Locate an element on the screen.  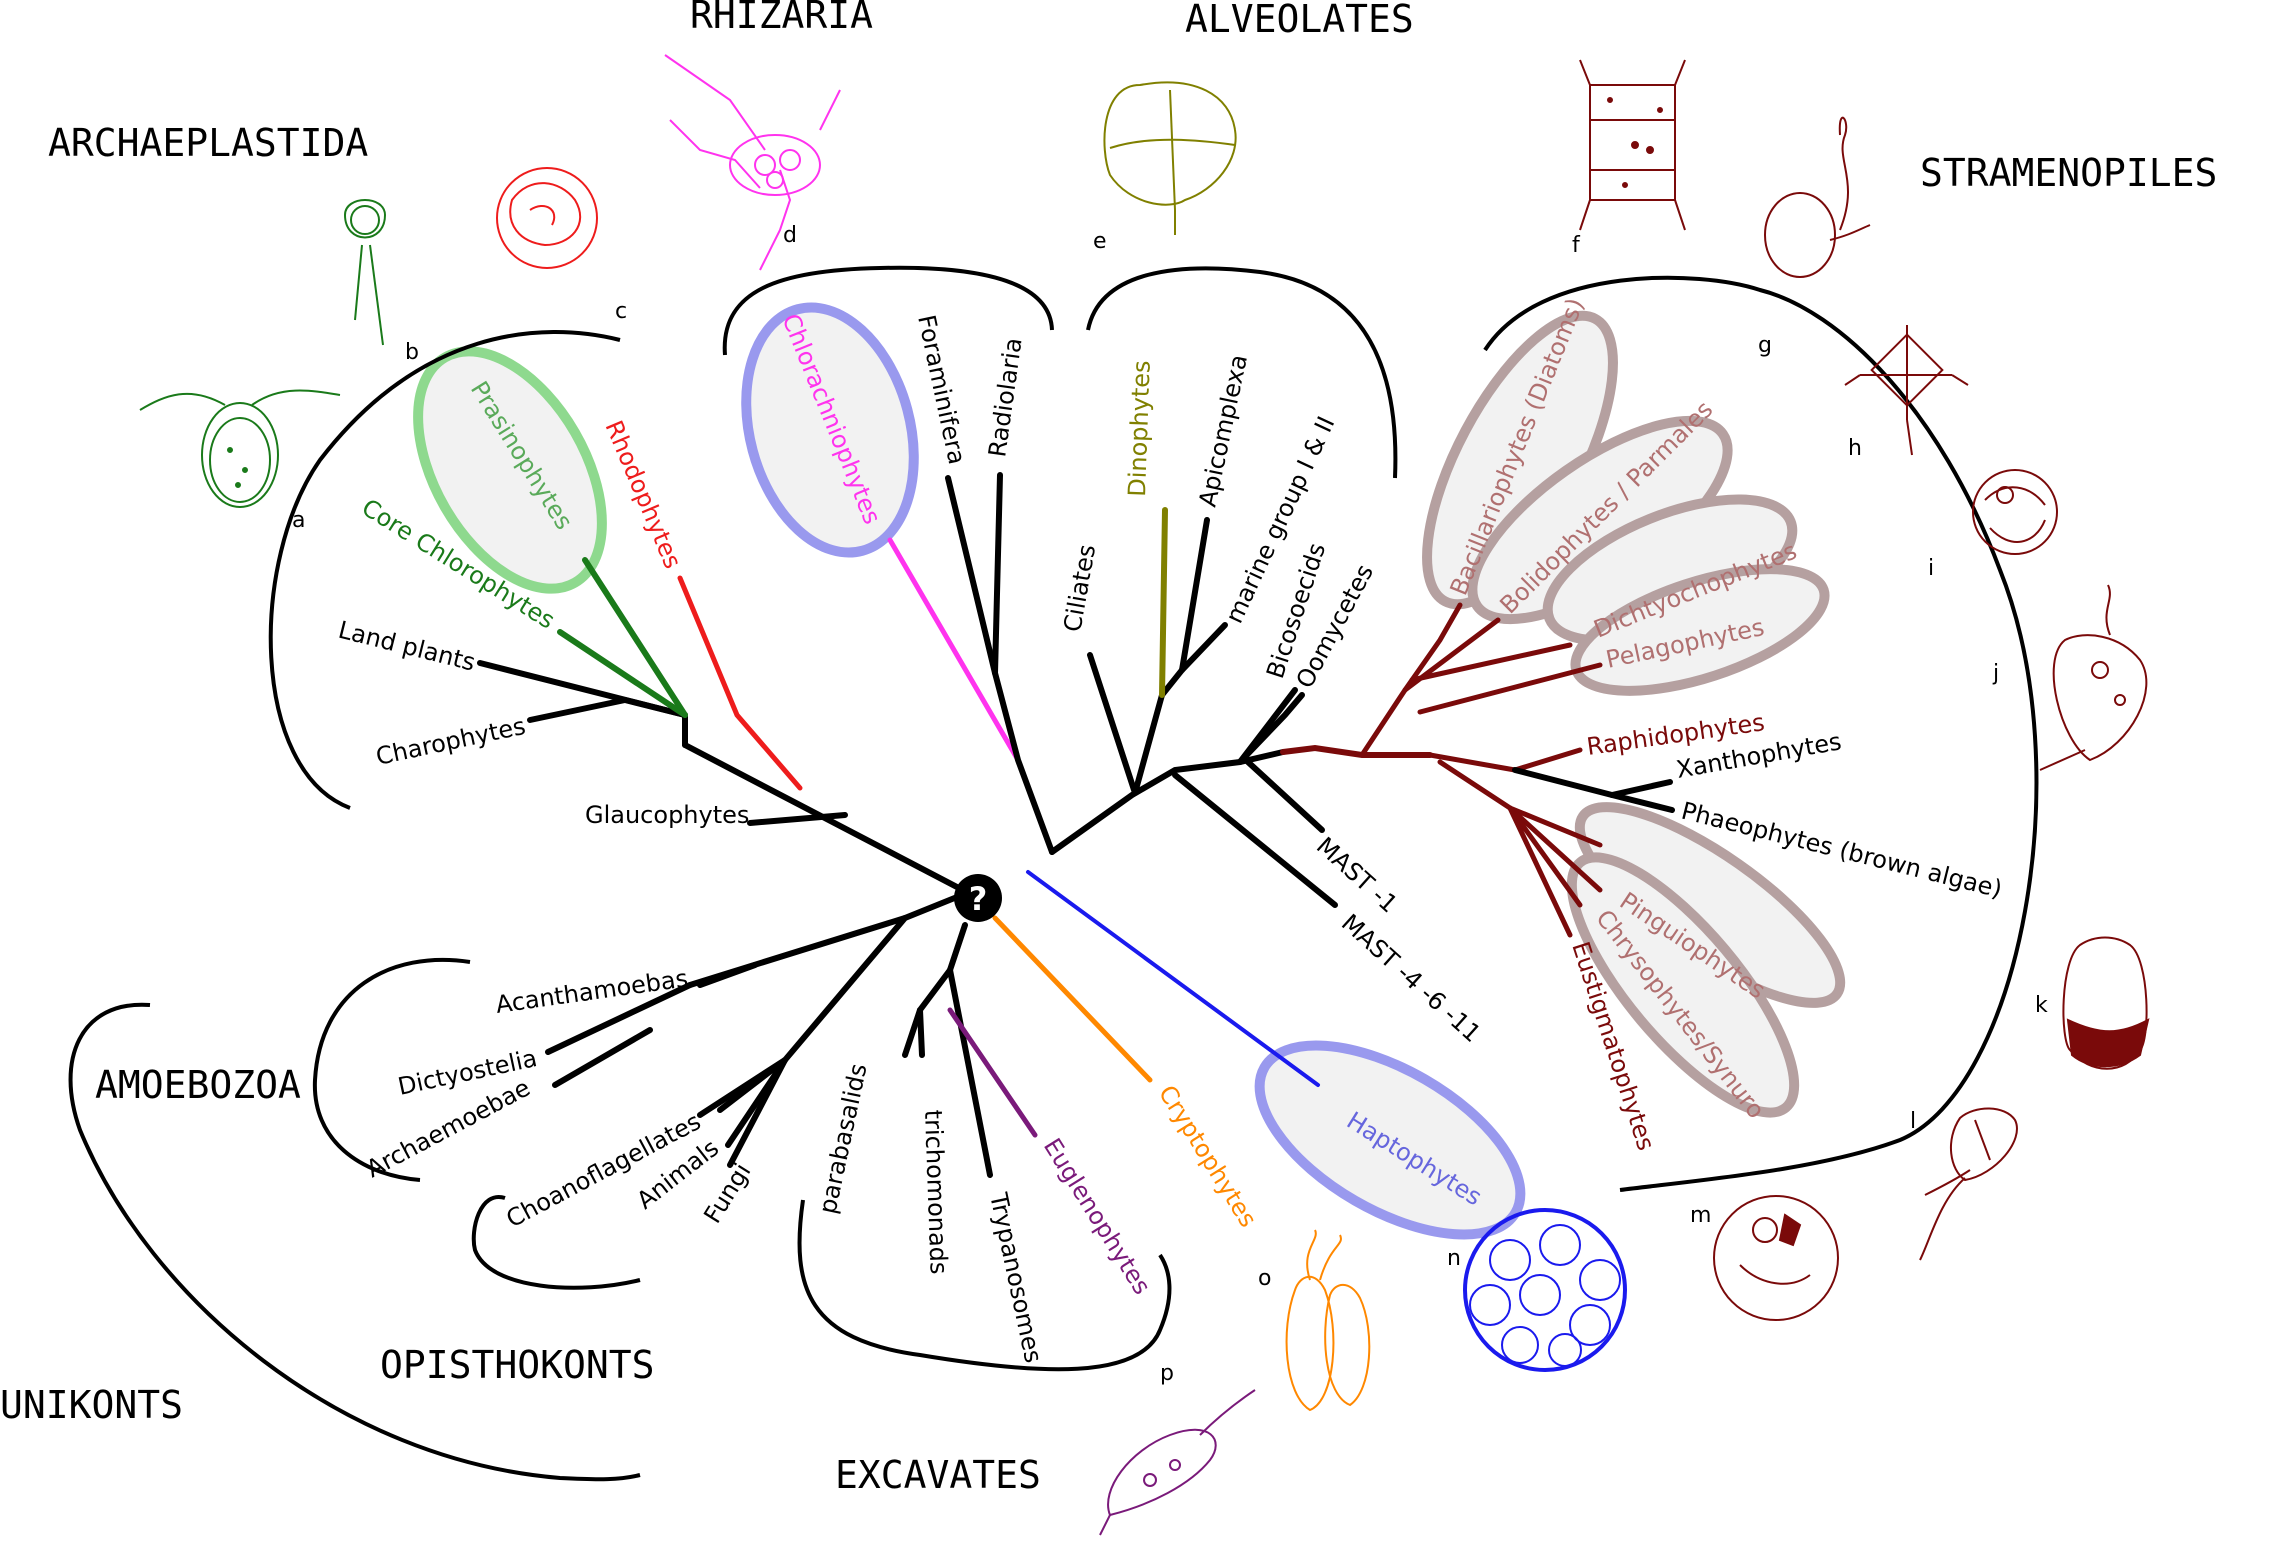
root-question-mark: ? is located at coordinates (978, 899).